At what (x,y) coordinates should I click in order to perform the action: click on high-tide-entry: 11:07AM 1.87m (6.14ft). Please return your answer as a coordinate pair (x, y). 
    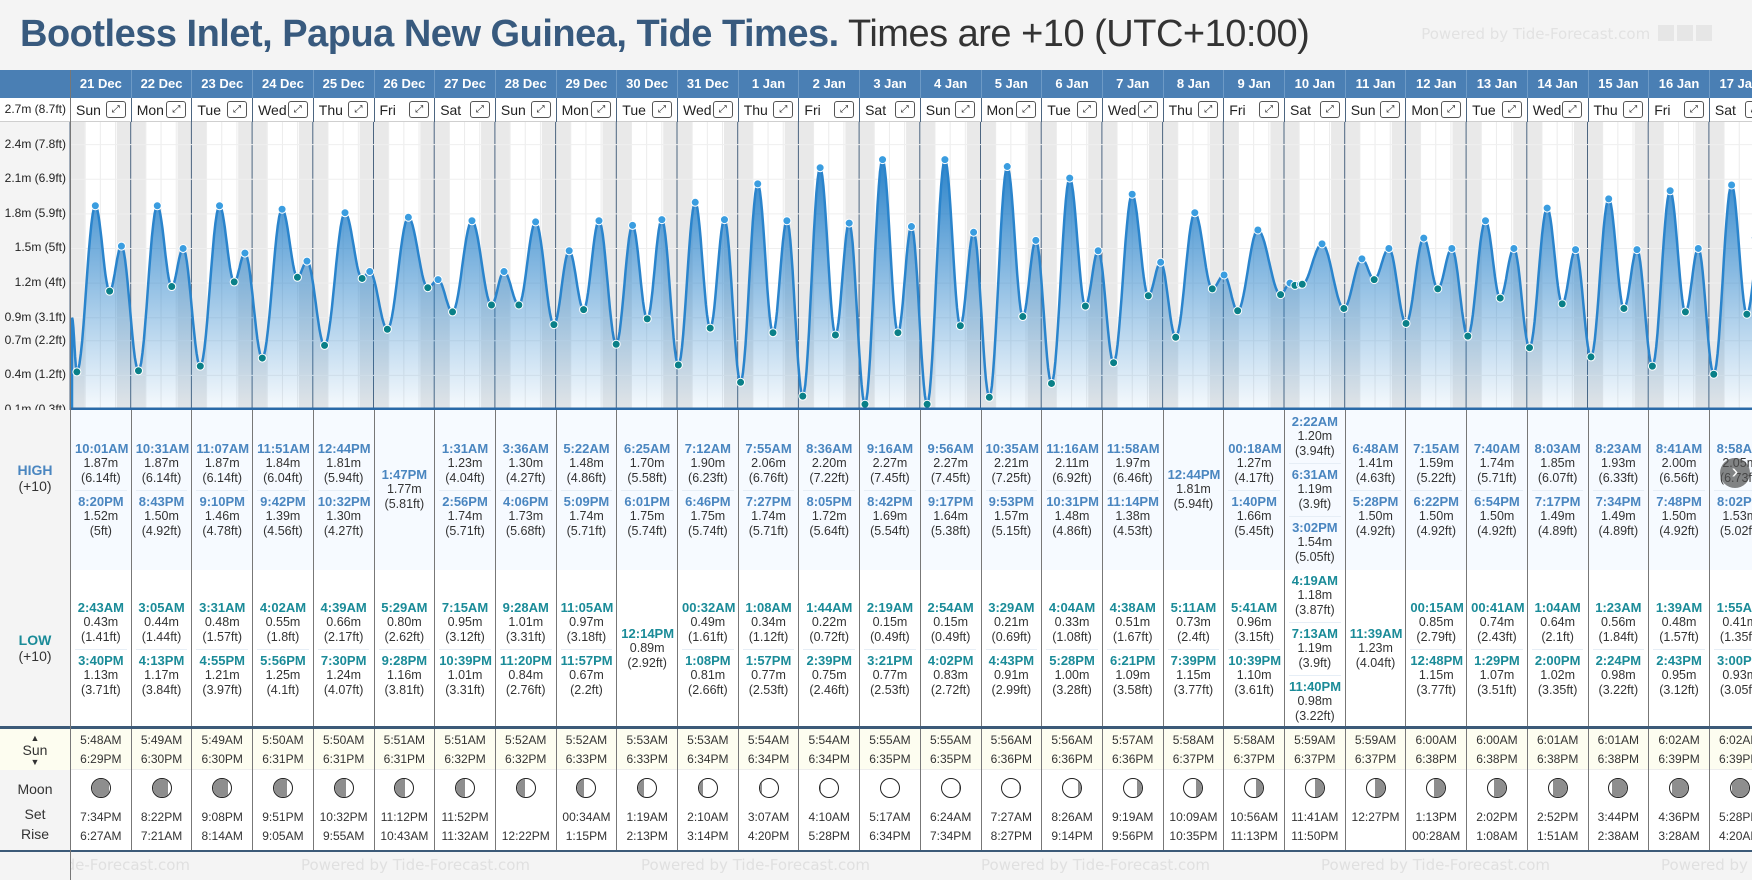
    Looking at the image, I should click on (222, 464).